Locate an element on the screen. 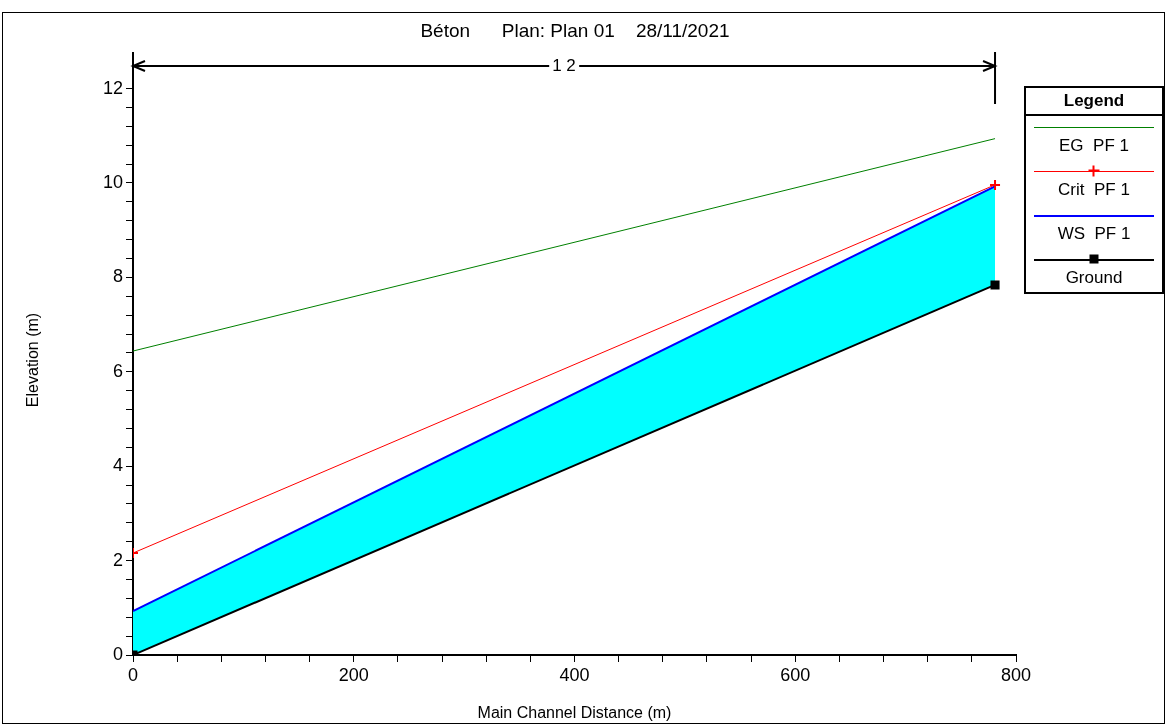  y-tick-label: 0 is located at coordinates (117, 653).